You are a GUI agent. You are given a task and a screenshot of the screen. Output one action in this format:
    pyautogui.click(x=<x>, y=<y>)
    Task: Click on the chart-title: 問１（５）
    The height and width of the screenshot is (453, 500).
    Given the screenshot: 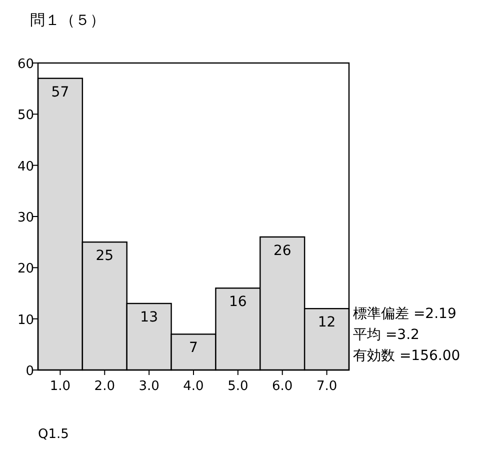 What is the action you would take?
    pyautogui.click(x=67, y=20)
    